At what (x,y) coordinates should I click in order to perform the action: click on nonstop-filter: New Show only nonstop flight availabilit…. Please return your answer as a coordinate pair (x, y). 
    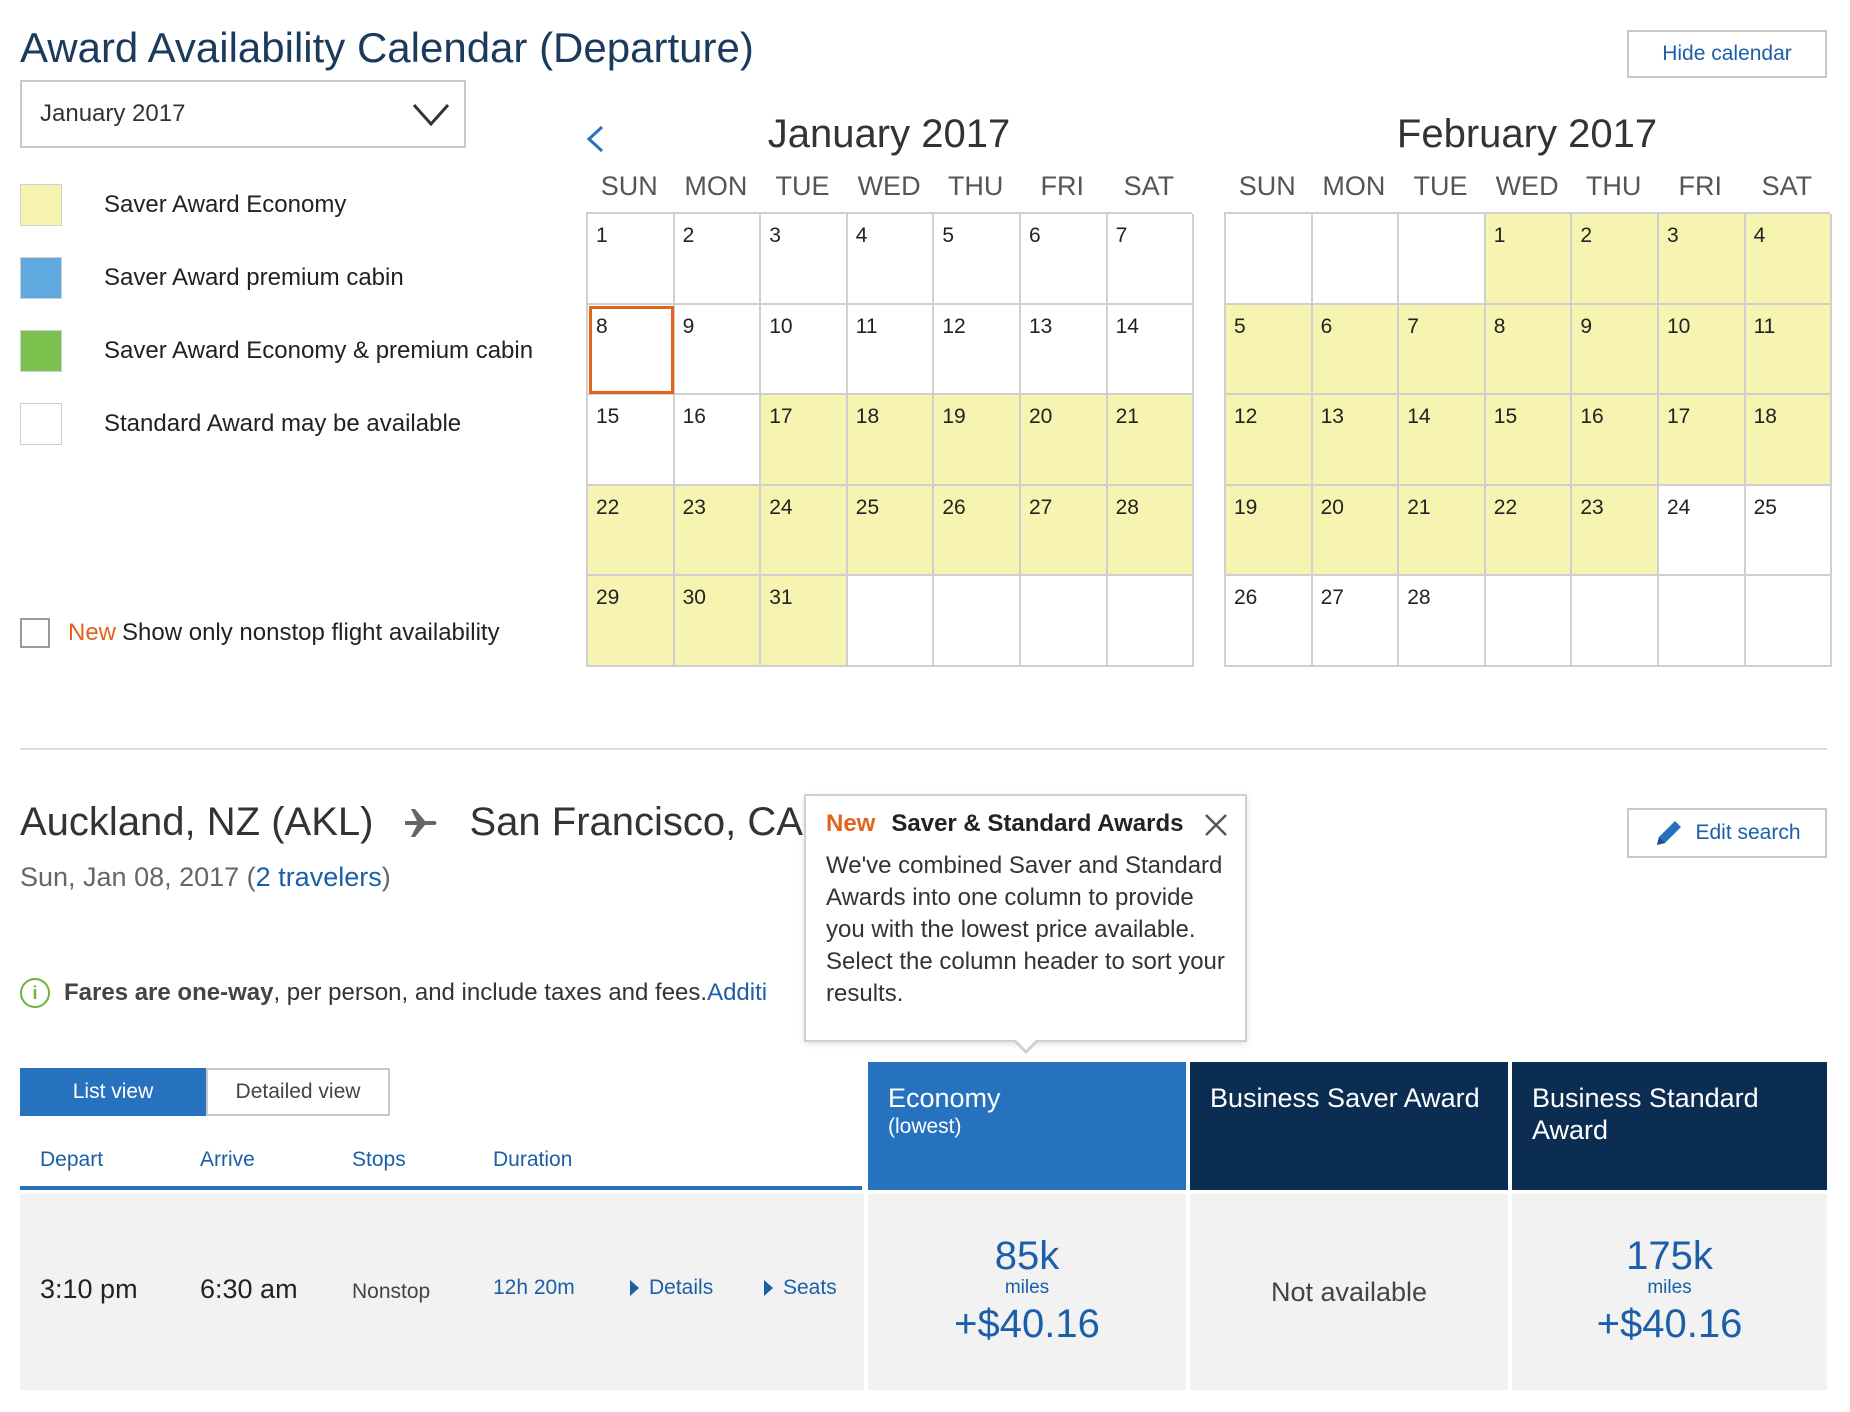
    Looking at the image, I should click on (260, 633).